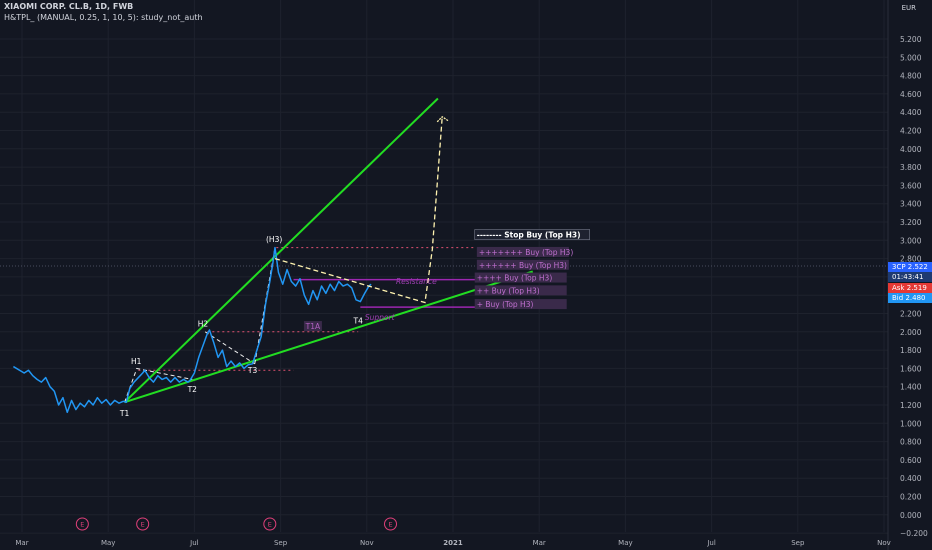 The height and width of the screenshot is (550, 932). I want to click on y-tick-label: 1.600, so click(911, 368).